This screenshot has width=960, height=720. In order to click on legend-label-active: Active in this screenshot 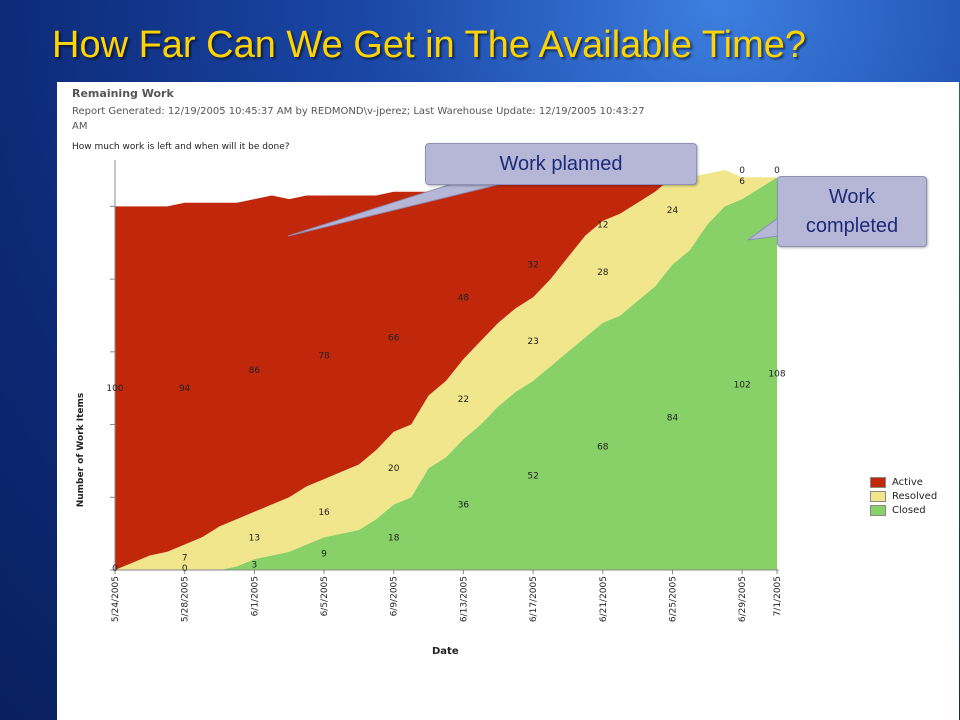, I will do `click(907, 482)`.